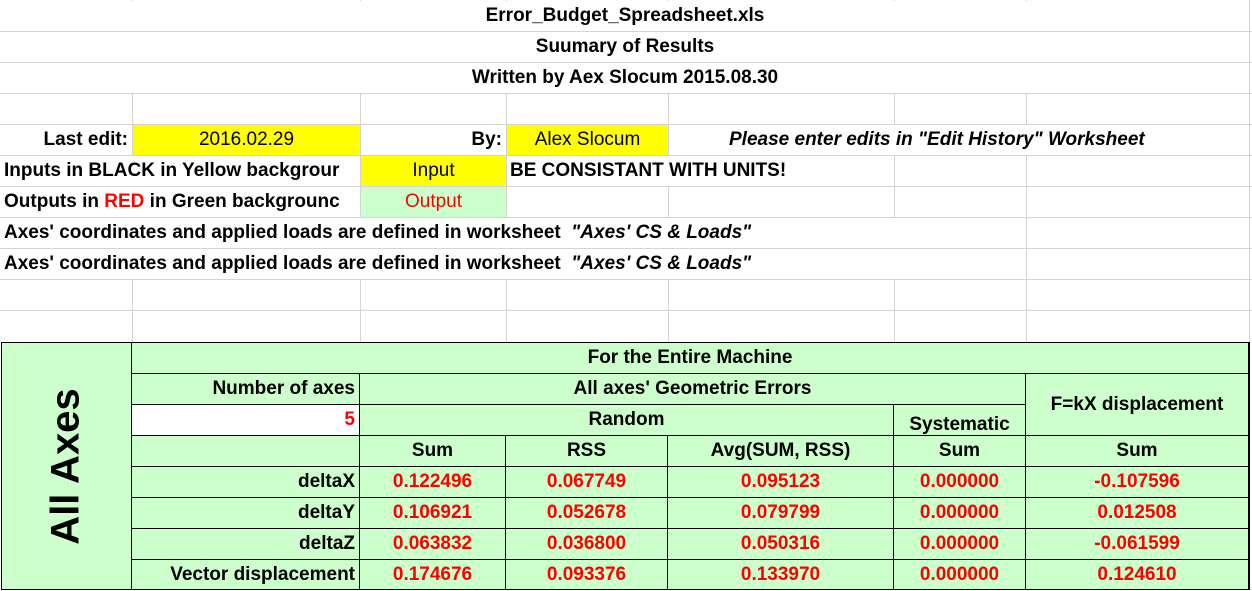 This screenshot has width=1252, height=591. What do you see at coordinates (587, 451) in the screenshot?
I see `column-header-rss: RSS` at bounding box center [587, 451].